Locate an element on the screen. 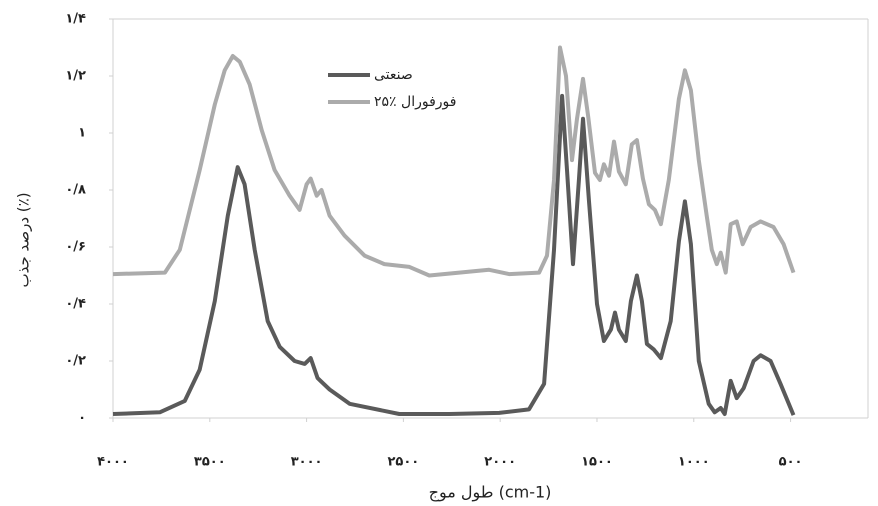 The image size is (878, 506). x-tick-label: ۲۵۰۰ is located at coordinates (404, 462).